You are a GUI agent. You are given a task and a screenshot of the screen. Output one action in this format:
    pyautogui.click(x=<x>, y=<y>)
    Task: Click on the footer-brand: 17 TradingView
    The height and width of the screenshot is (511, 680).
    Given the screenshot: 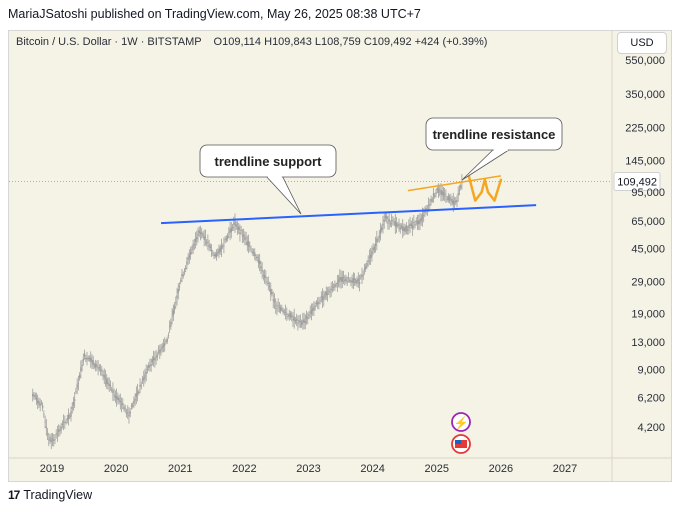 What is the action you would take?
    pyautogui.click(x=50, y=495)
    